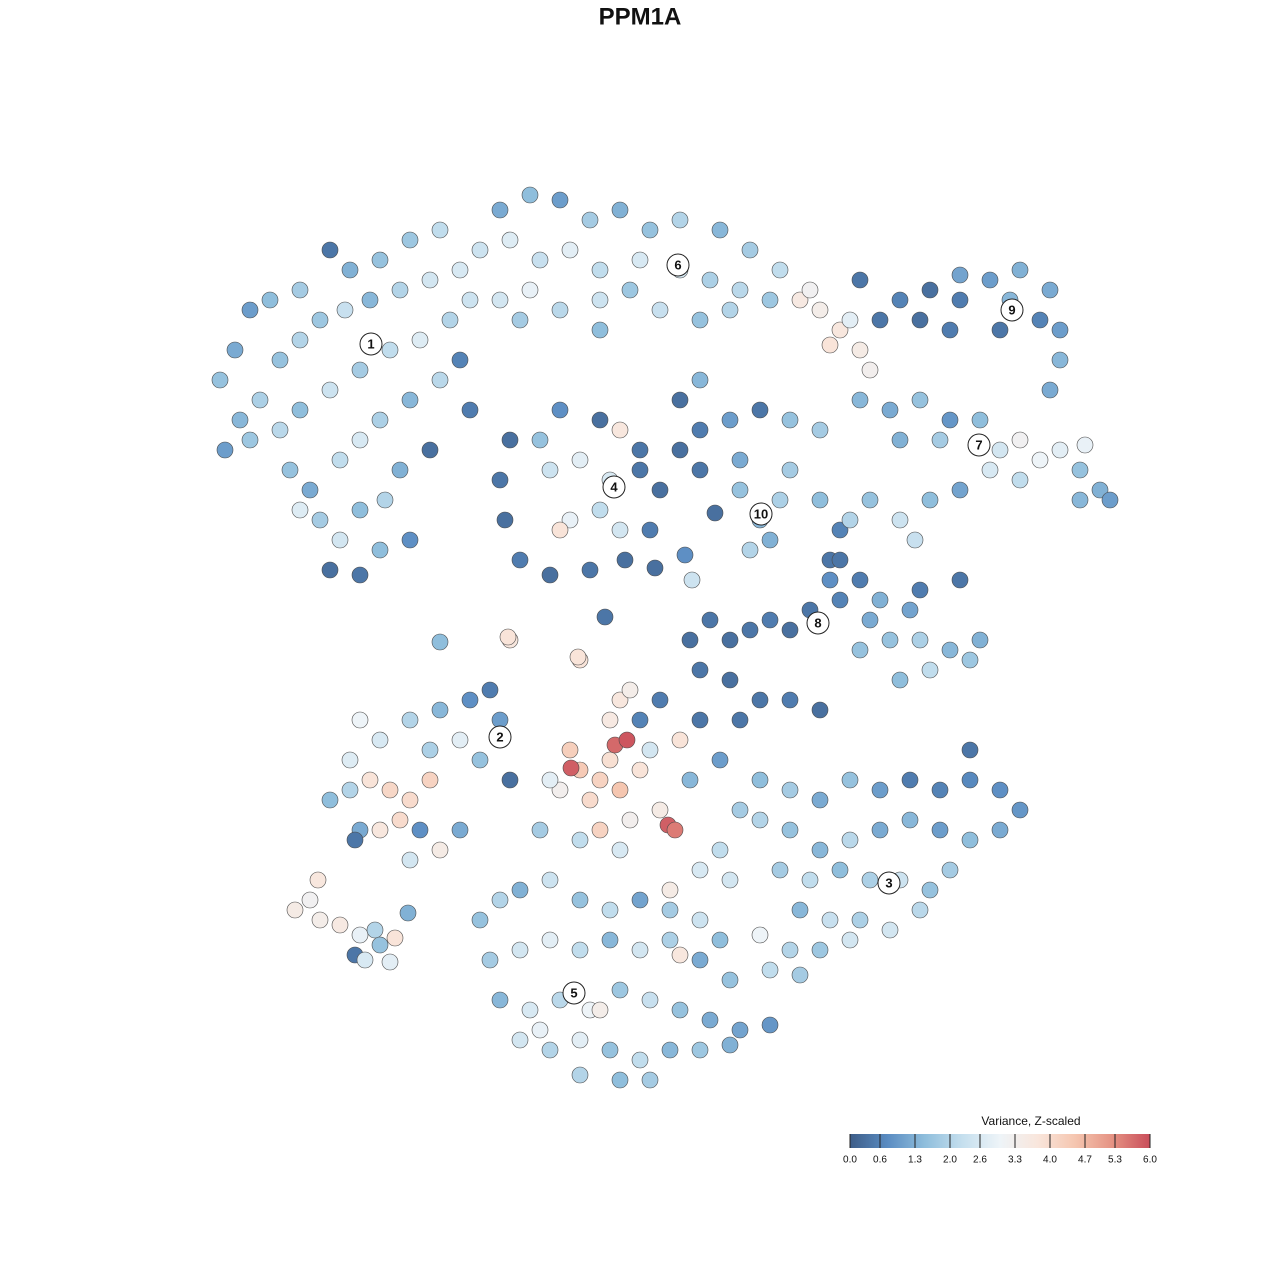 The height and width of the screenshot is (1285, 1280). Describe the element at coordinates (1000, 1141) in the screenshot. I see `colorbar-gradient` at that location.